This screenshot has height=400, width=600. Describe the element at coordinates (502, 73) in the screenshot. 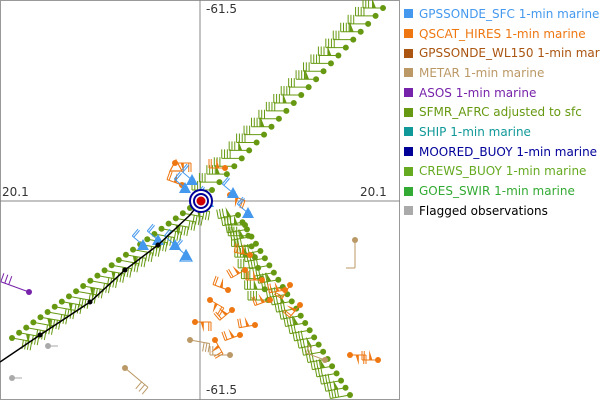

I see `legend-item: METAR 1-min marine` at that location.